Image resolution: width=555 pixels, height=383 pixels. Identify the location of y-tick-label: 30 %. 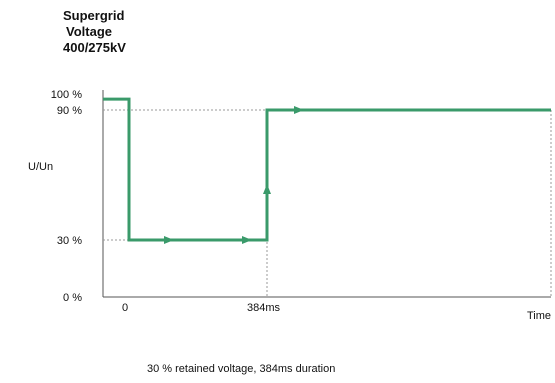
(69, 241).